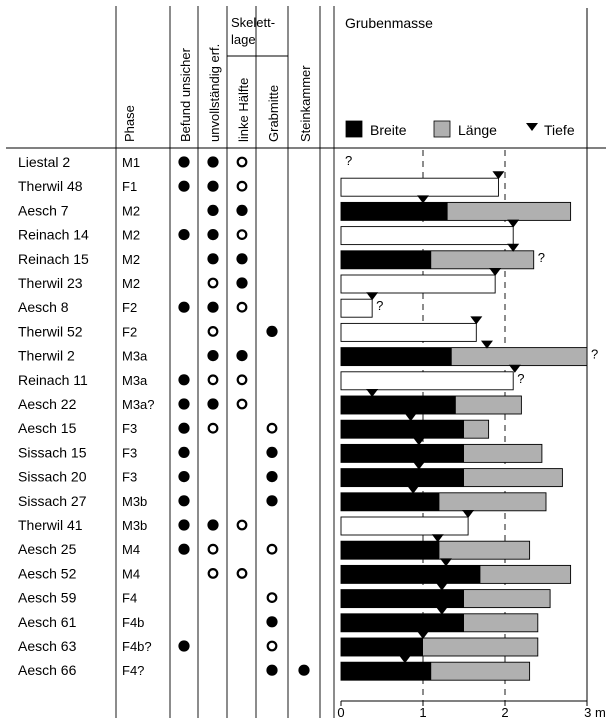 The image size is (612, 721). What do you see at coordinates (422, 712) in the screenshot?
I see `x-tick-label: 1` at bounding box center [422, 712].